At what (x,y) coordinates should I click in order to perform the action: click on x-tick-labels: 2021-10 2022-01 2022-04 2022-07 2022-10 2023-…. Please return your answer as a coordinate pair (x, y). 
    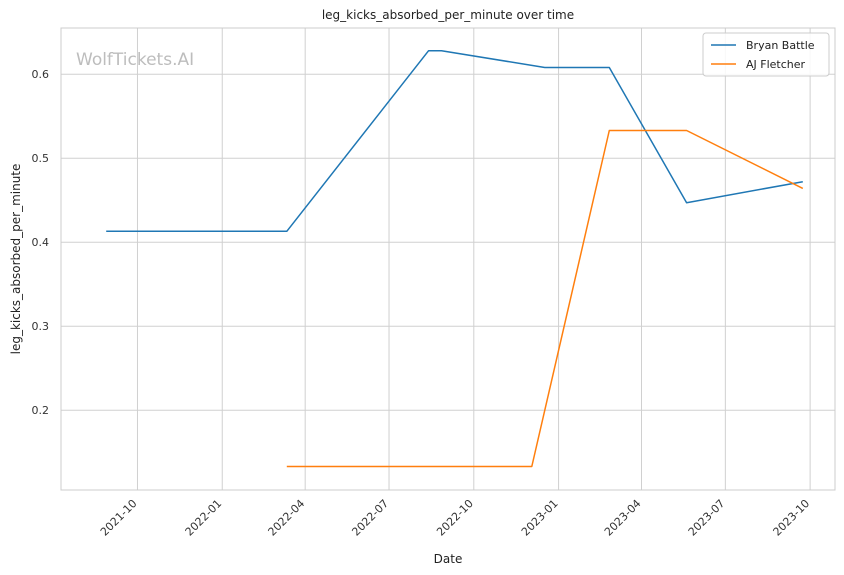
    Looking at the image, I should click on (455, 518).